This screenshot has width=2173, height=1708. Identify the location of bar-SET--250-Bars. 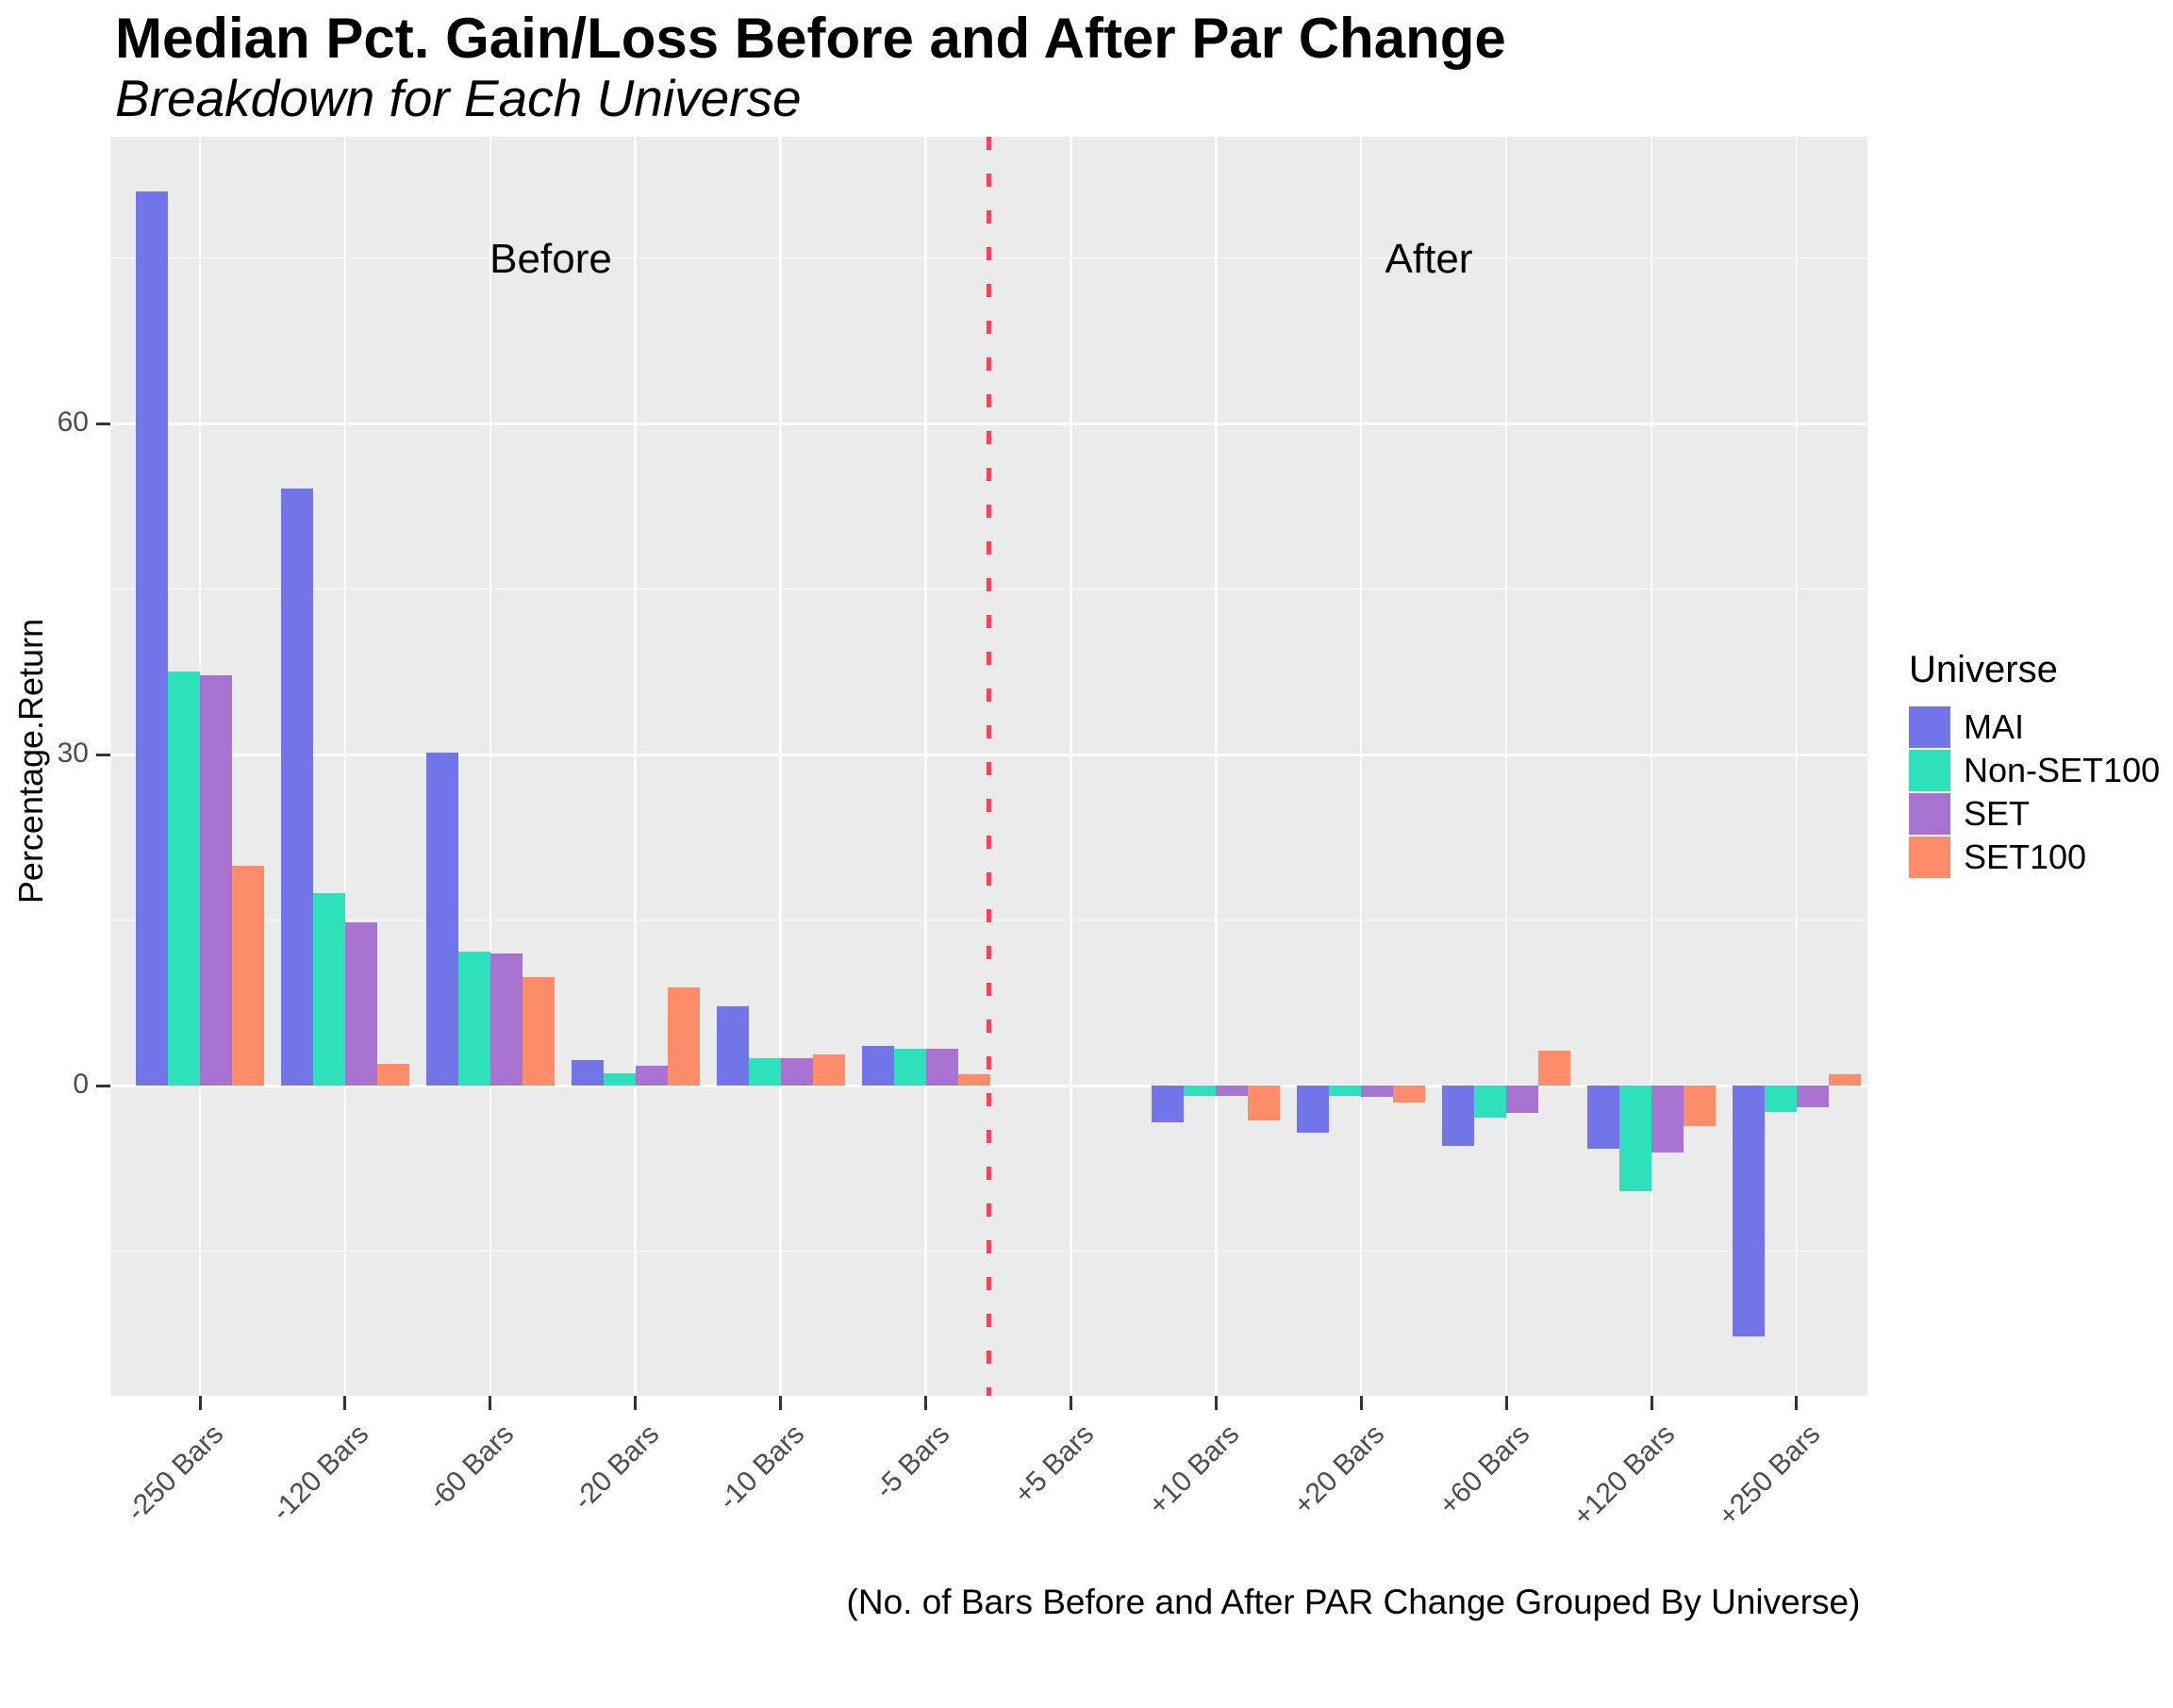
(216, 880).